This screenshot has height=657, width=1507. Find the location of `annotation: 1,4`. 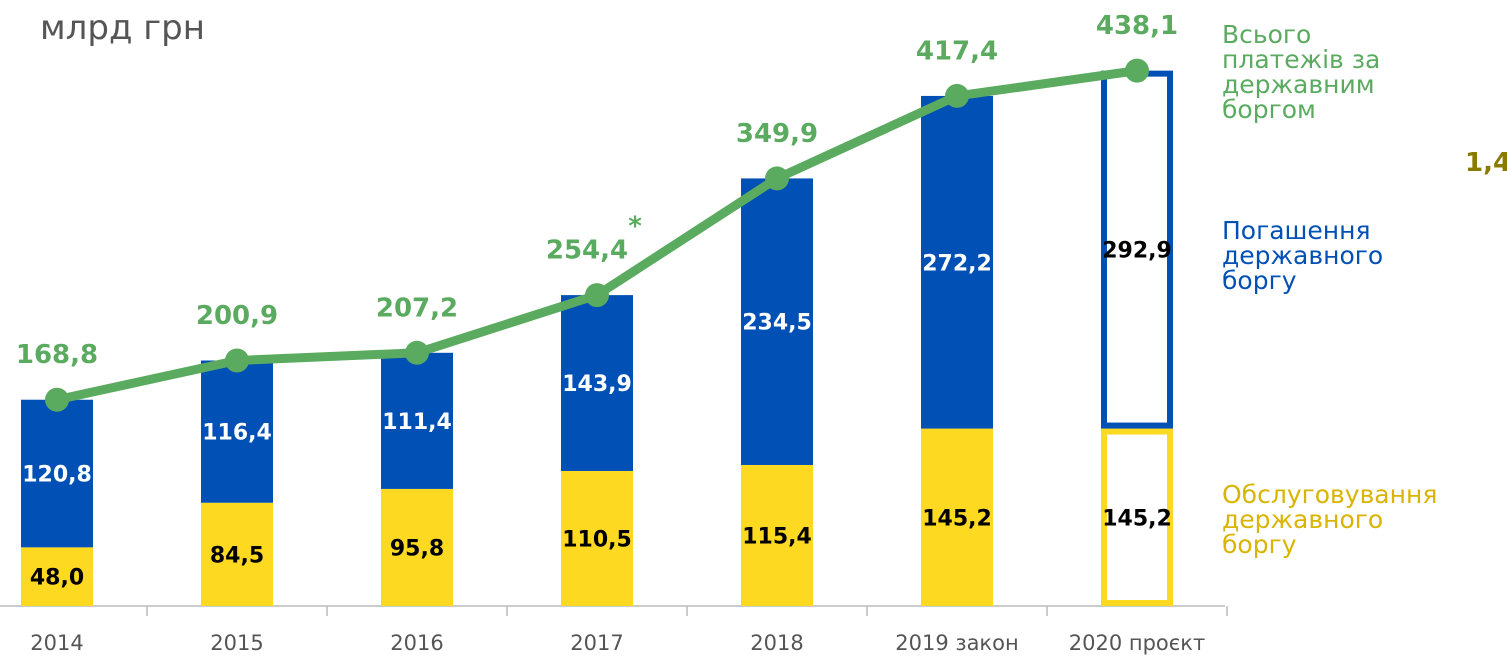

annotation: 1,4 is located at coordinates (1486, 163).